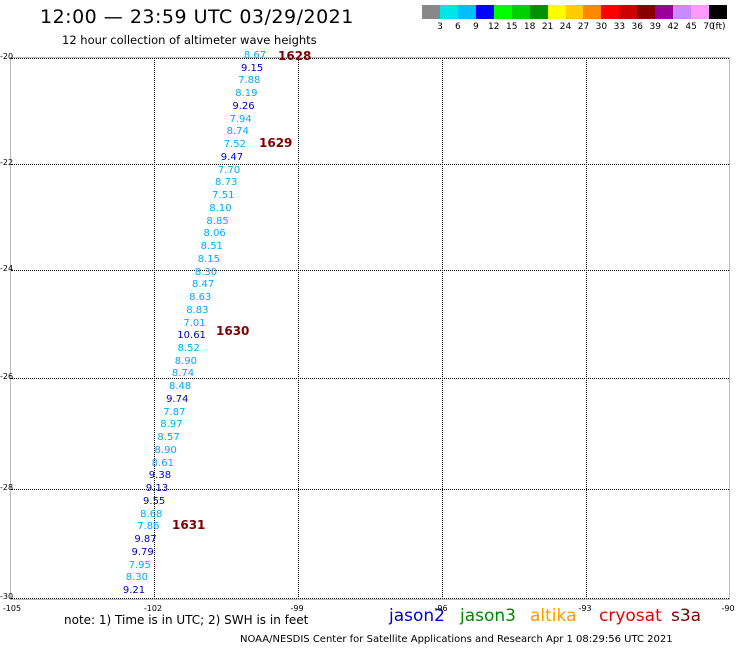 Image resolution: width=740 pixels, height=650 pixels. Describe the element at coordinates (194, 323) in the screenshot. I see `wave-height-value: 7.01` at that location.